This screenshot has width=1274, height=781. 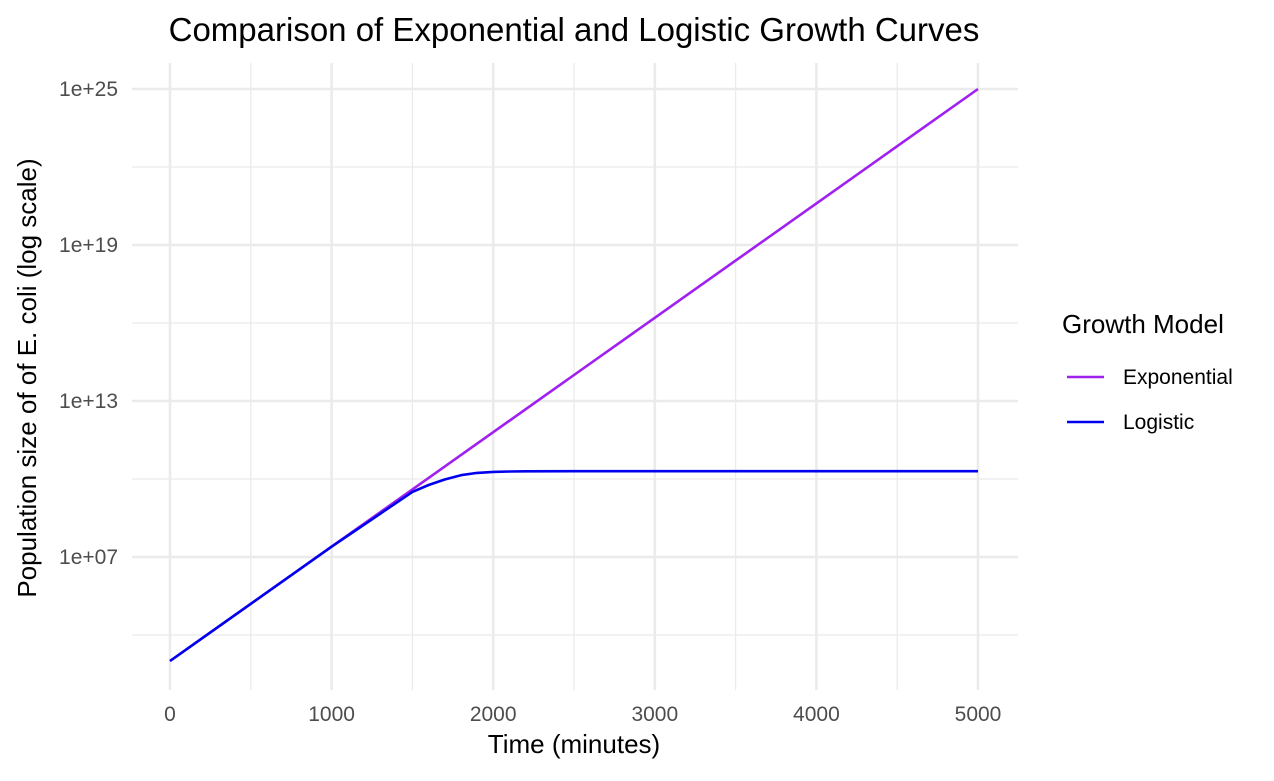 I want to click on legend: Growth Model Exponential Logistic, so click(x=1147, y=371).